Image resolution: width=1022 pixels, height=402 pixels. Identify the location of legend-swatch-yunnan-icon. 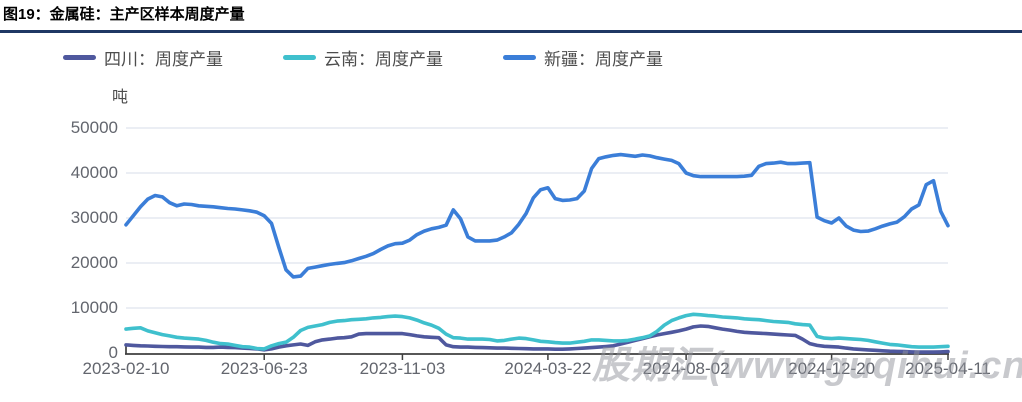
(299, 57).